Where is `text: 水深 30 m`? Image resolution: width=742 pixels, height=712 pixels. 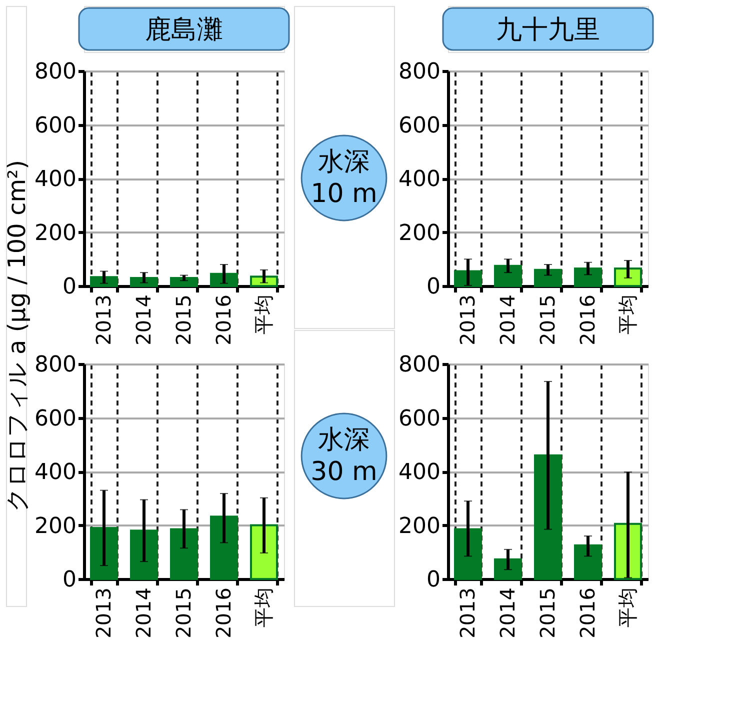
text: 水深 30 m is located at coordinates (344, 456).